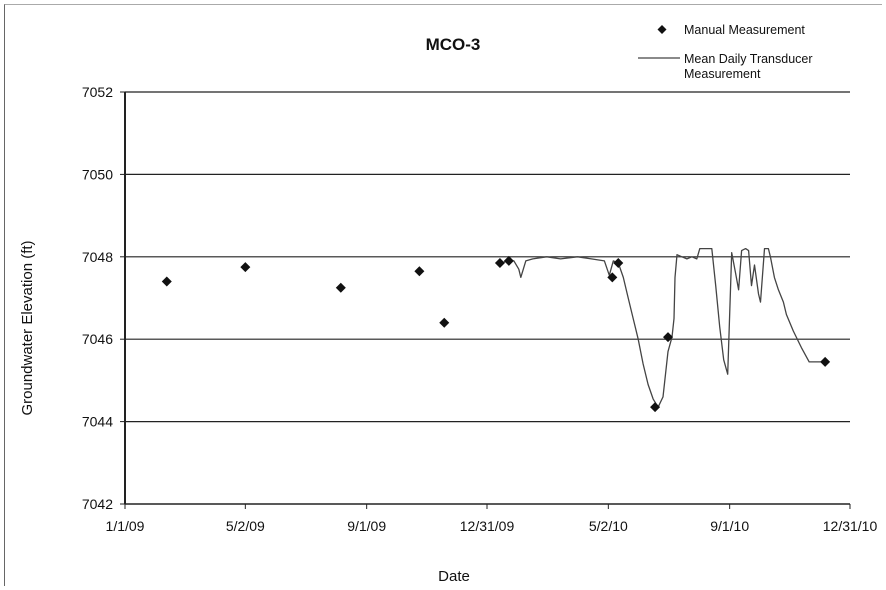  What do you see at coordinates (729, 526) in the screenshot?
I see `x-tick-label: 9/1/10` at bounding box center [729, 526].